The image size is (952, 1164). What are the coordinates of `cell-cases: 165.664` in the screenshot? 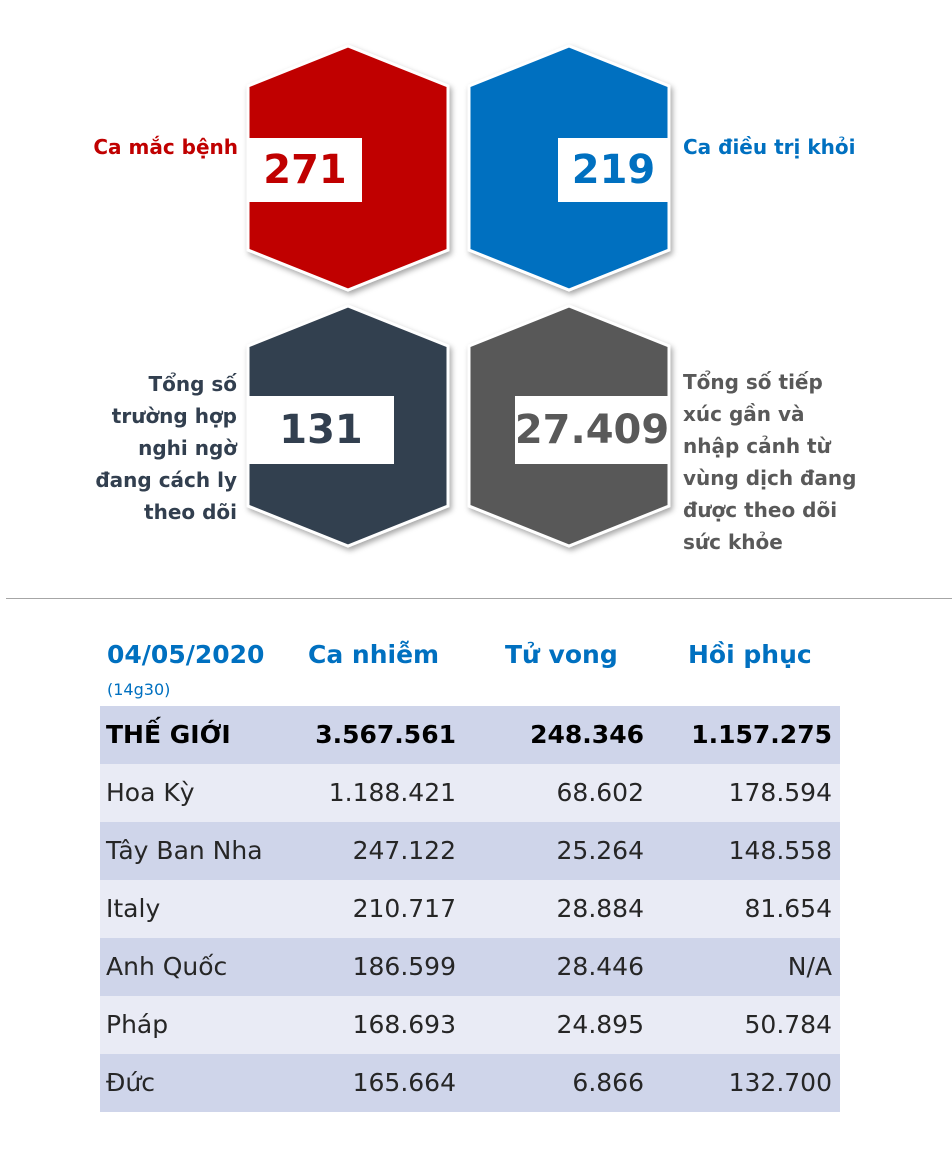 It's located at (404, 1082).